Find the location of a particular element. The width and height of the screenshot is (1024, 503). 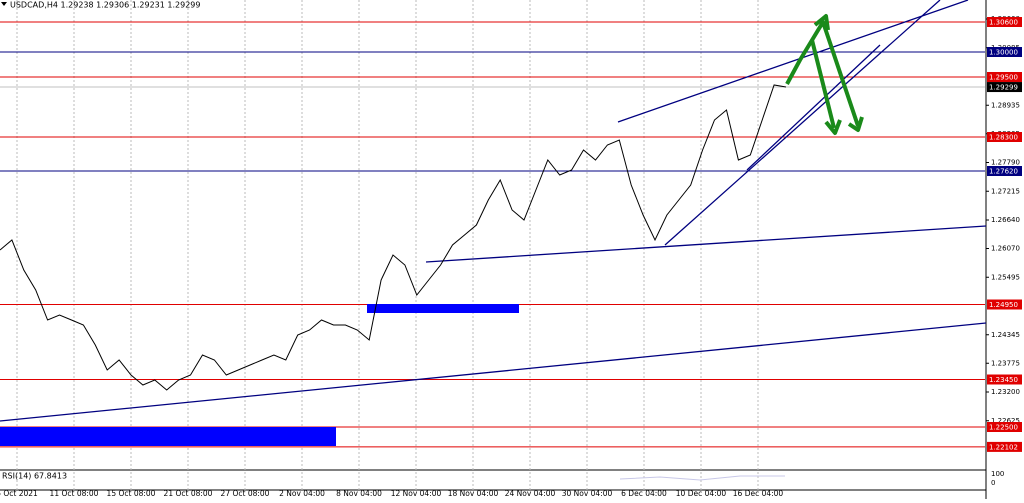

x-tick-label: 8 Nov 04:00 is located at coordinates (359, 493).